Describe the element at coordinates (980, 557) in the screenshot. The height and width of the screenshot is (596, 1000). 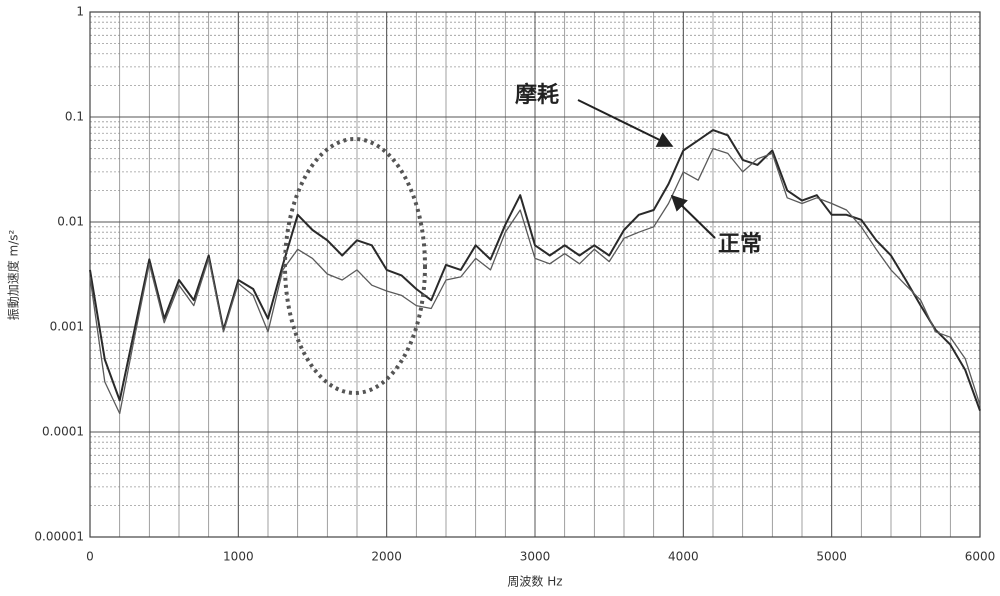
I see `x-tick-label: 6000` at that location.